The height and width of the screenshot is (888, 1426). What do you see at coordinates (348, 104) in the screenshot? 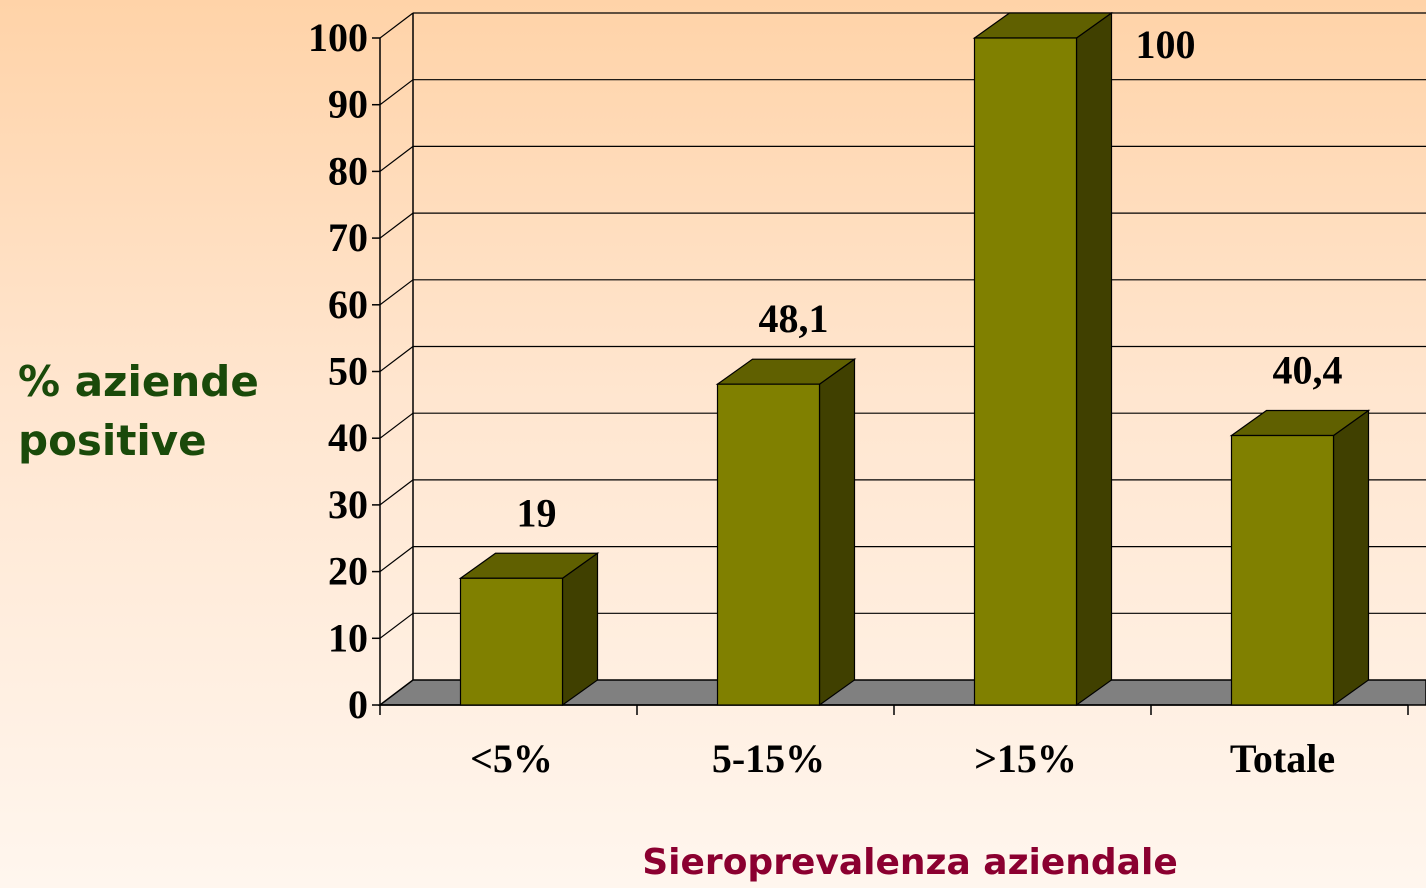
I see `y-tick-label: 90` at bounding box center [348, 104].